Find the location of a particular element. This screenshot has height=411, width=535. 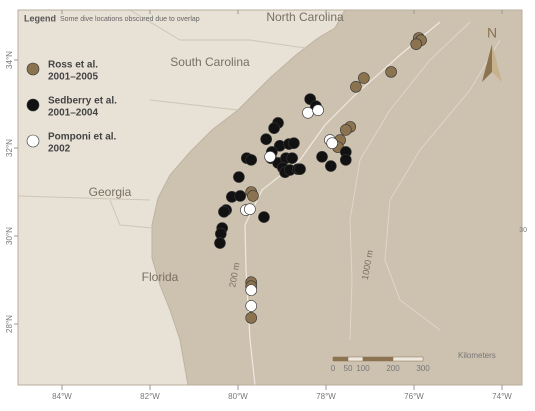

legend-label: 2001–2005 is located at coordinates (73, 77).